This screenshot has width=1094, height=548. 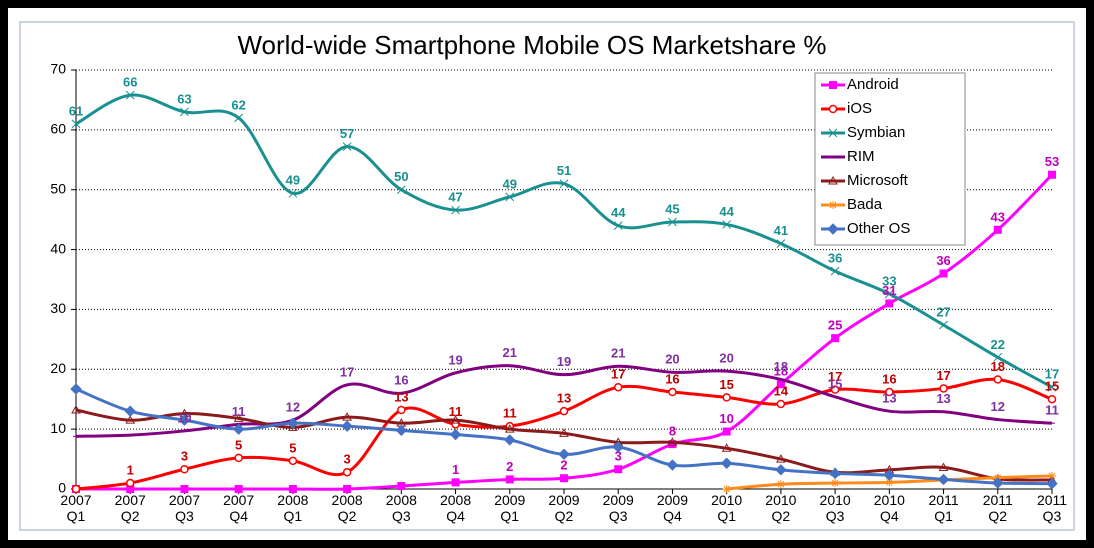 What do you see at coordinates (835, 325) in the screenshot?
I see `data-label: 25` at bounding box center [835, 325].